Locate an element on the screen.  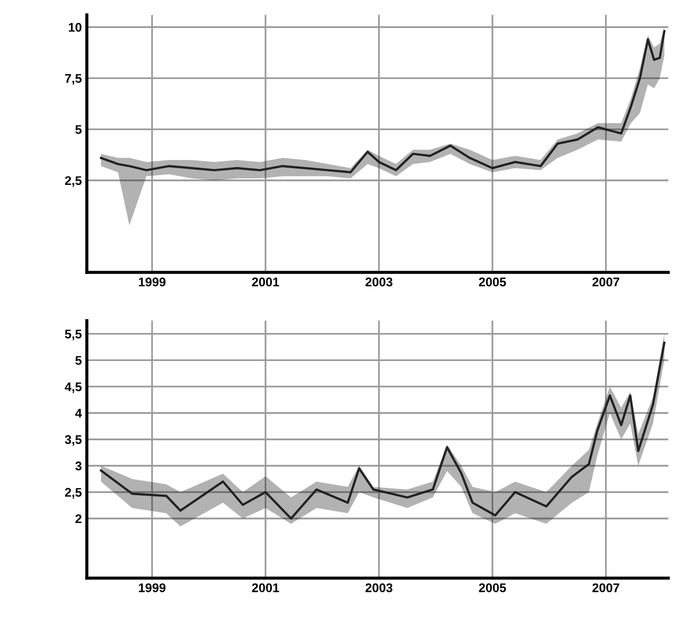
y-tick-label: 7,5 is located at coordinates (73, 79).